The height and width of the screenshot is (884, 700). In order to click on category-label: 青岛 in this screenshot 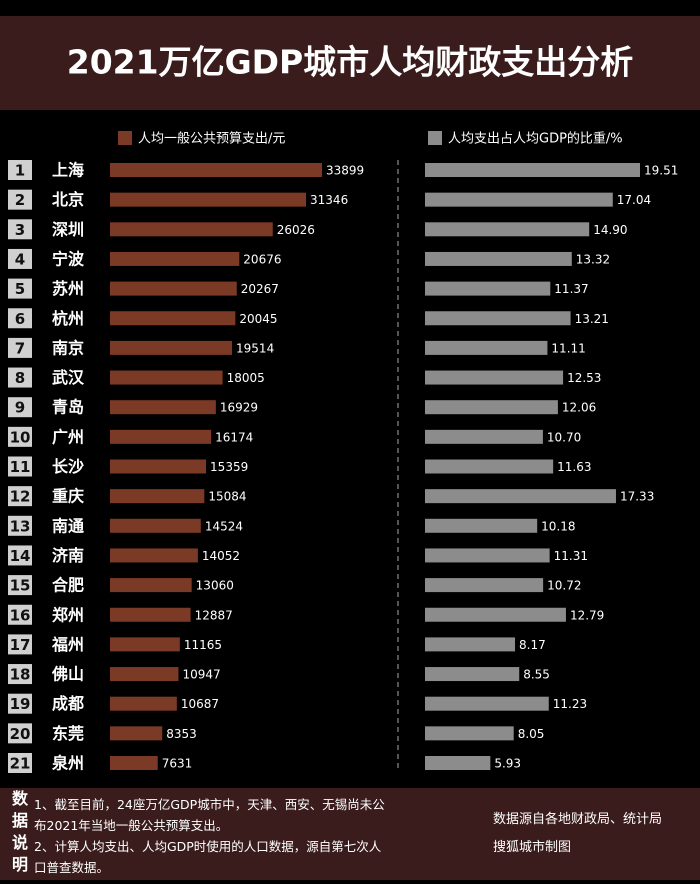, I will do `click(68, 407)`.